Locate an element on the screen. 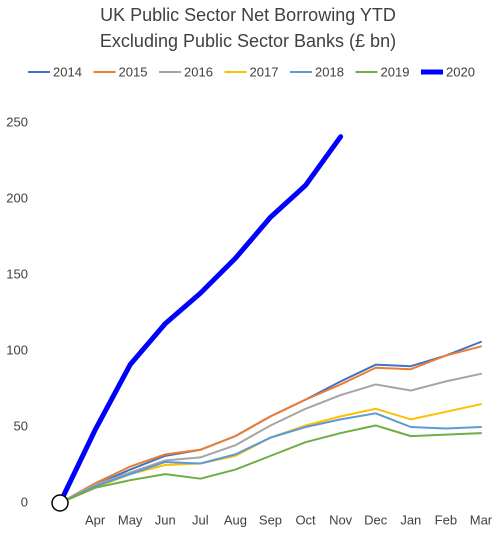 Image resolution: width=497 pixels, height=541 pixels. legend-label: 2020 is located at coordinates (460, 71).